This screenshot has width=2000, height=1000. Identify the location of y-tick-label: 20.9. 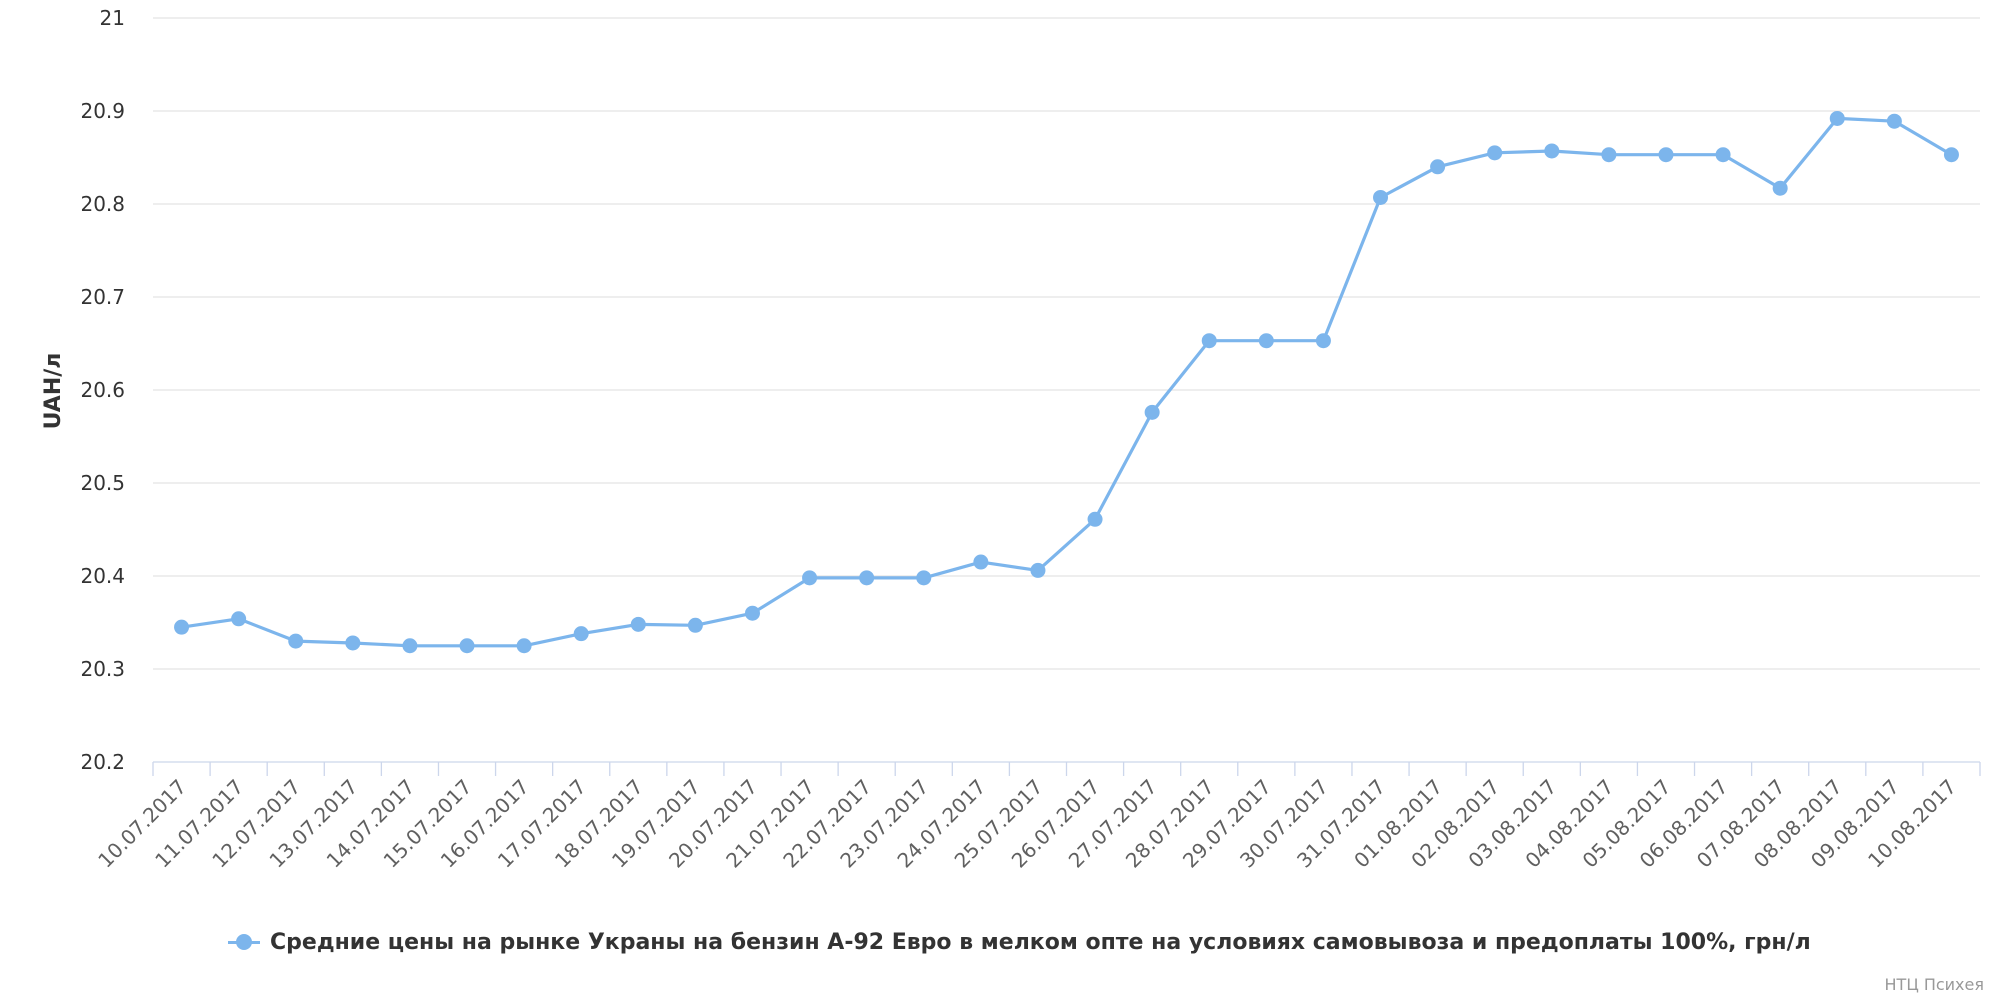
(102, 111).